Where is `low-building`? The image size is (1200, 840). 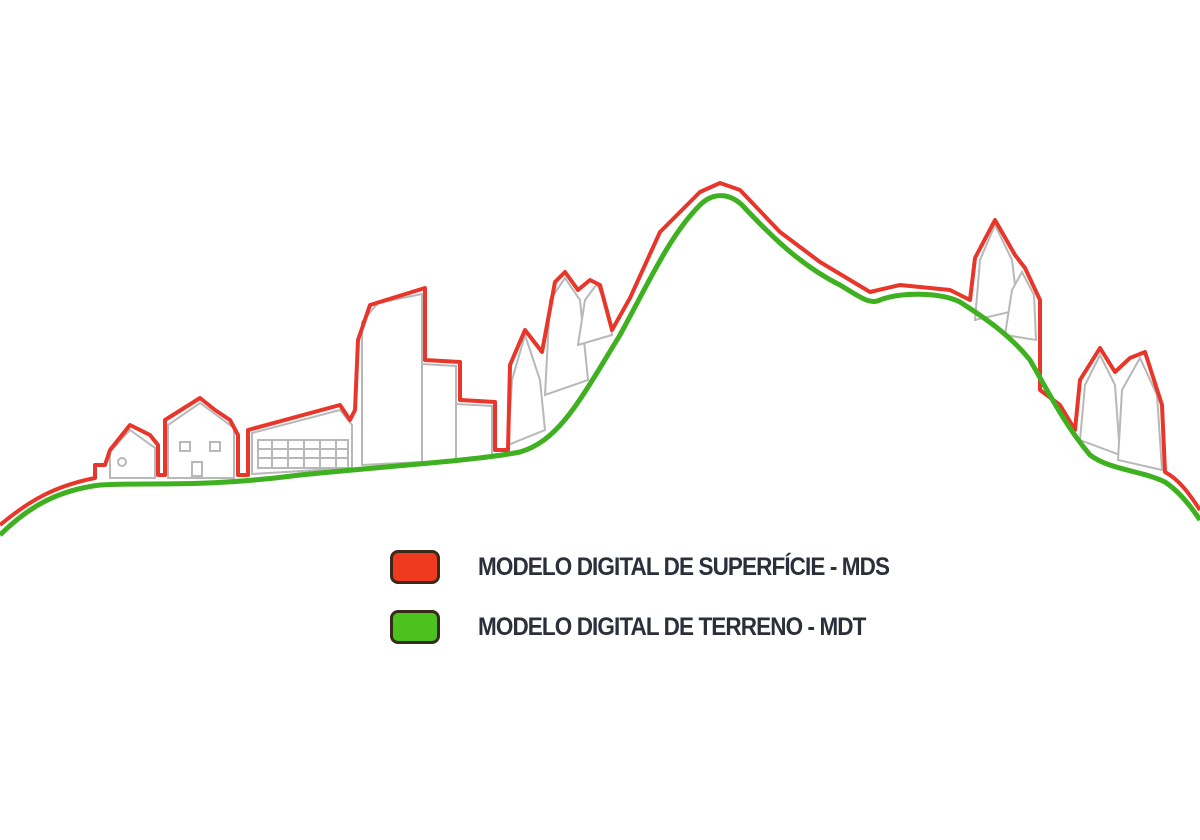
low-building is located at coordinates (474, 432).